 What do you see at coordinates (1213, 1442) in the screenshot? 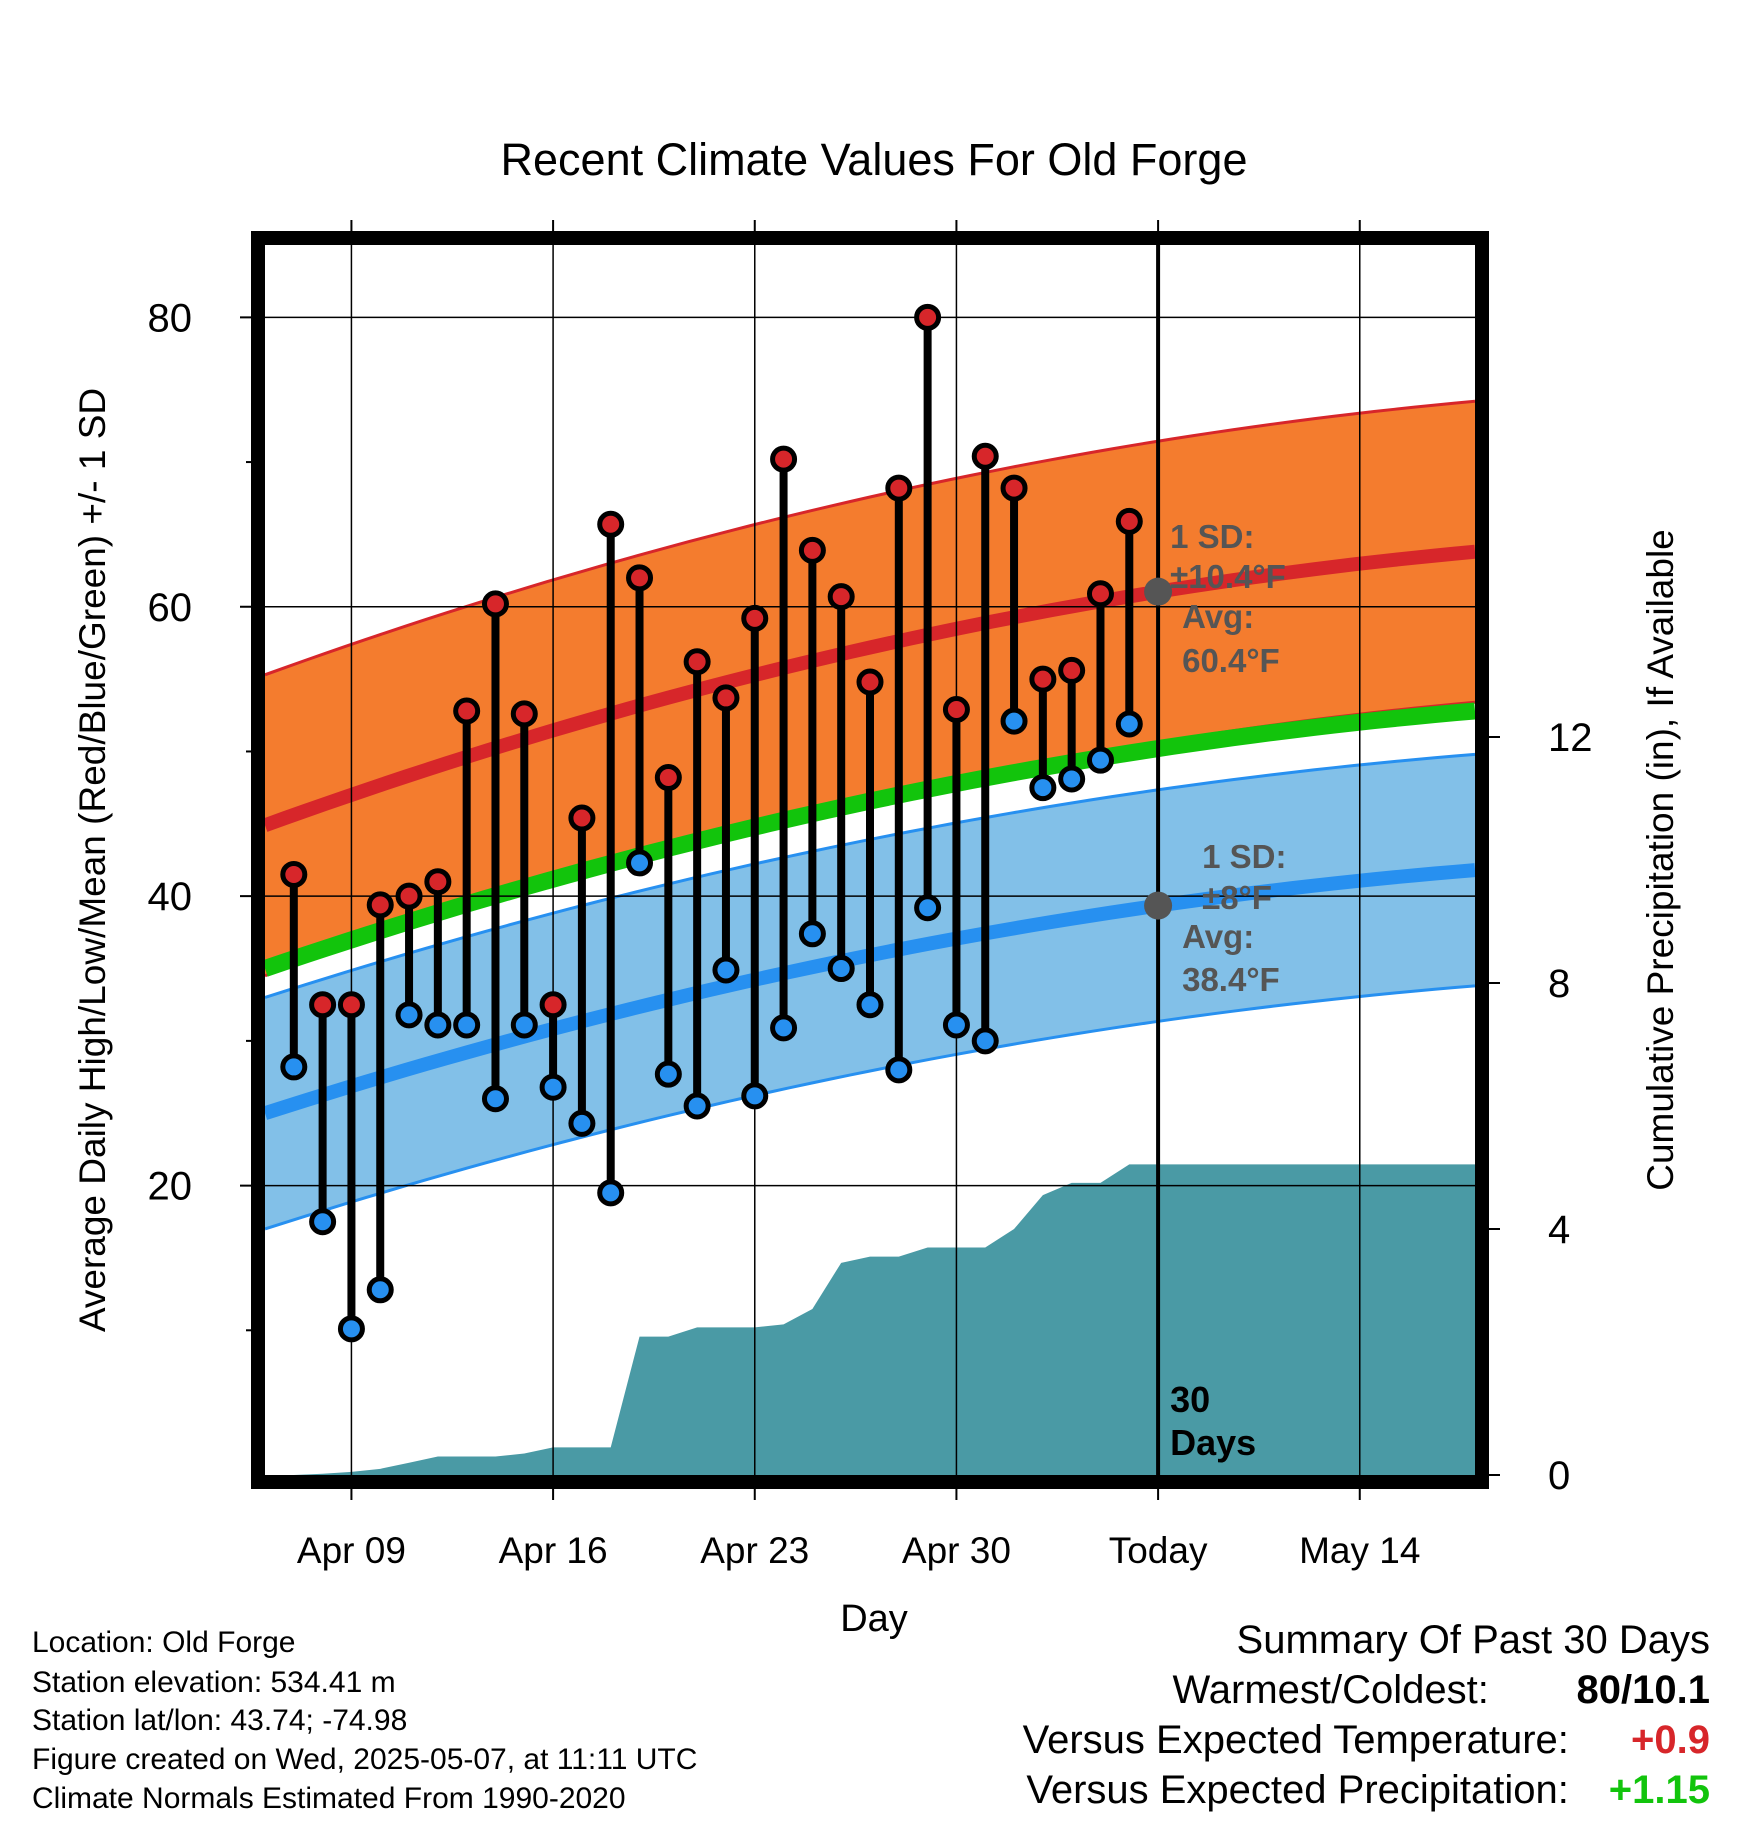
I see `days-unit-label: Days` at bounding box center [1213, 1442].